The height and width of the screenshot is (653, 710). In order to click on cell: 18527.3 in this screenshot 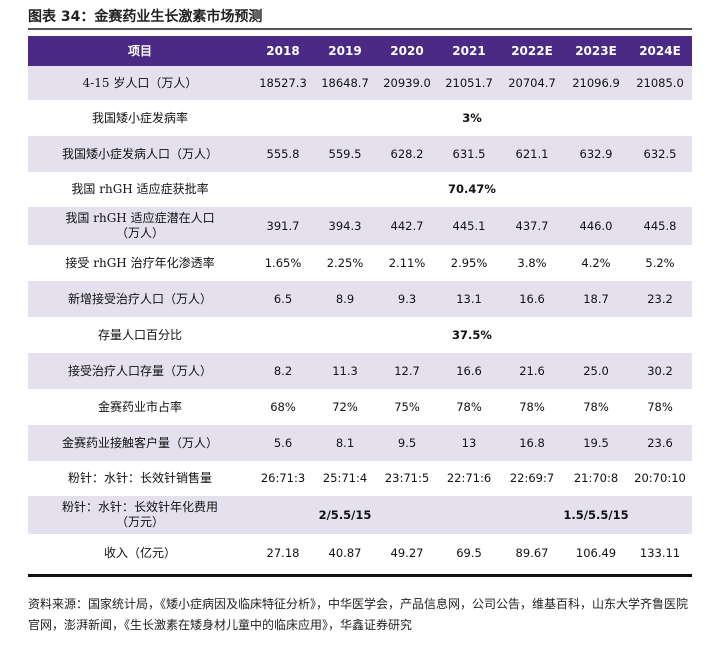, I will do `click(283, 83)`.